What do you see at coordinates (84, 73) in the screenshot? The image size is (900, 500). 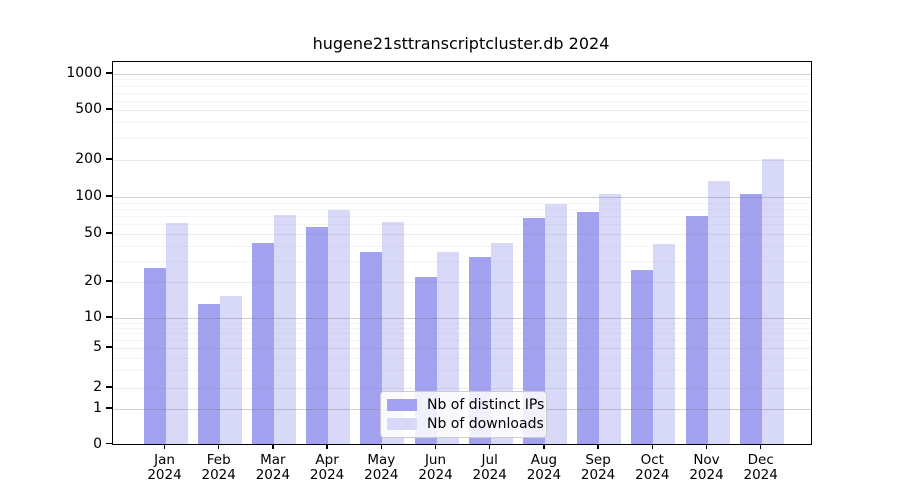 I see `y-tick-label: 1000` at bounding box center [84, 73].